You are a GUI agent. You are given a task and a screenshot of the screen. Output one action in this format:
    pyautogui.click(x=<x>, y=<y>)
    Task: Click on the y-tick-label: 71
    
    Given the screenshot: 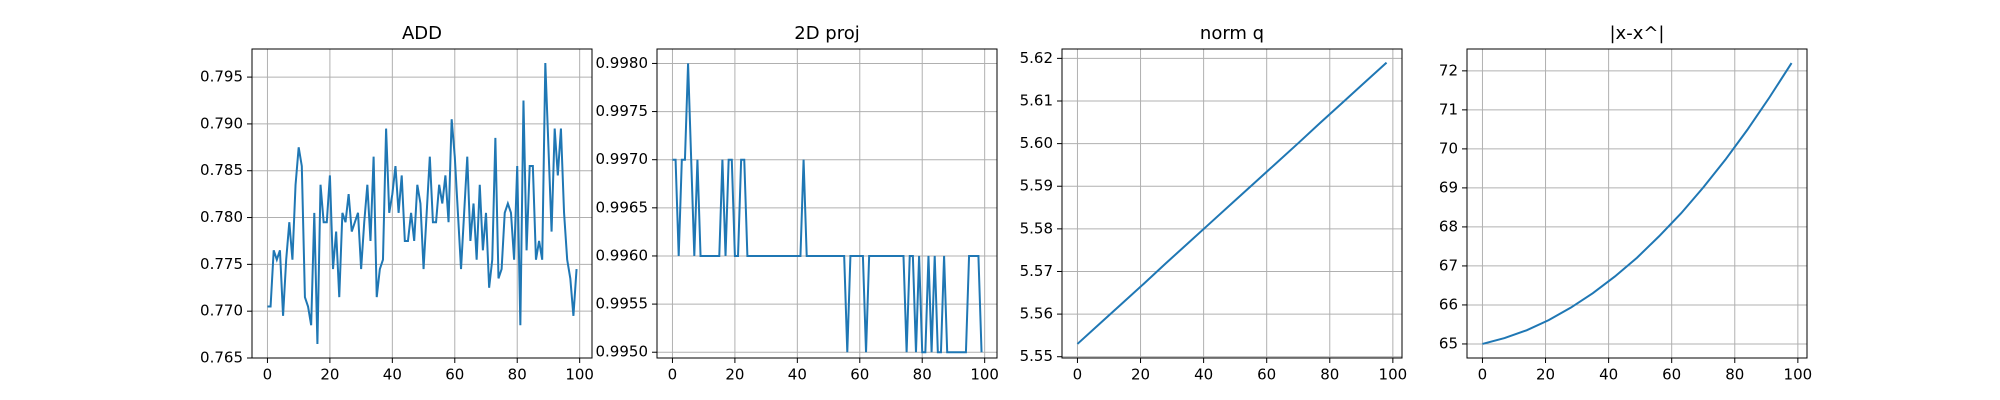 What is the action you would take?
    pyautogui.click(x=1448, y=109)
    